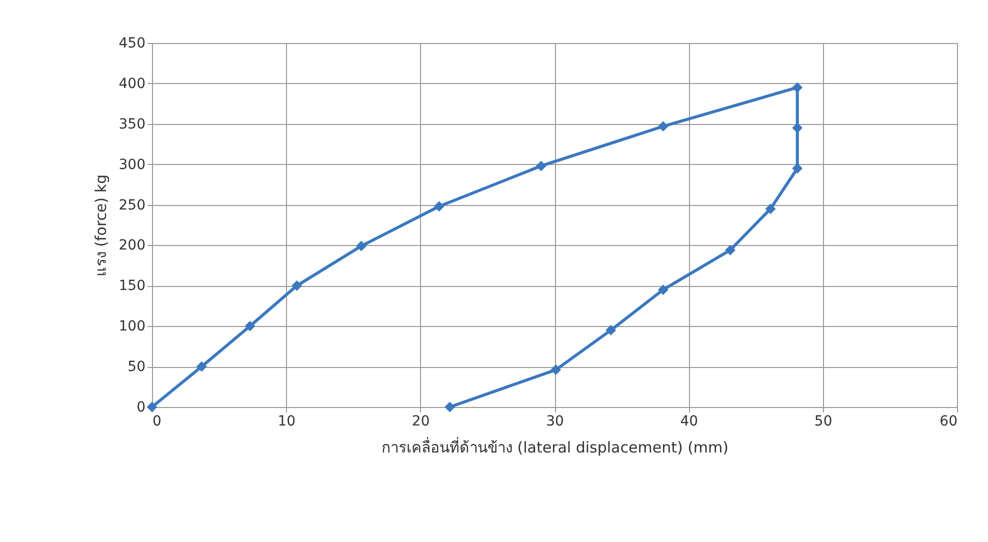 Image resolution: width=988 pixels, height=542 pixels. What do you see at coordinates (132, 205) in the screenshot?
I see `y-tick-label: 250` at bounding box center [132, 205].